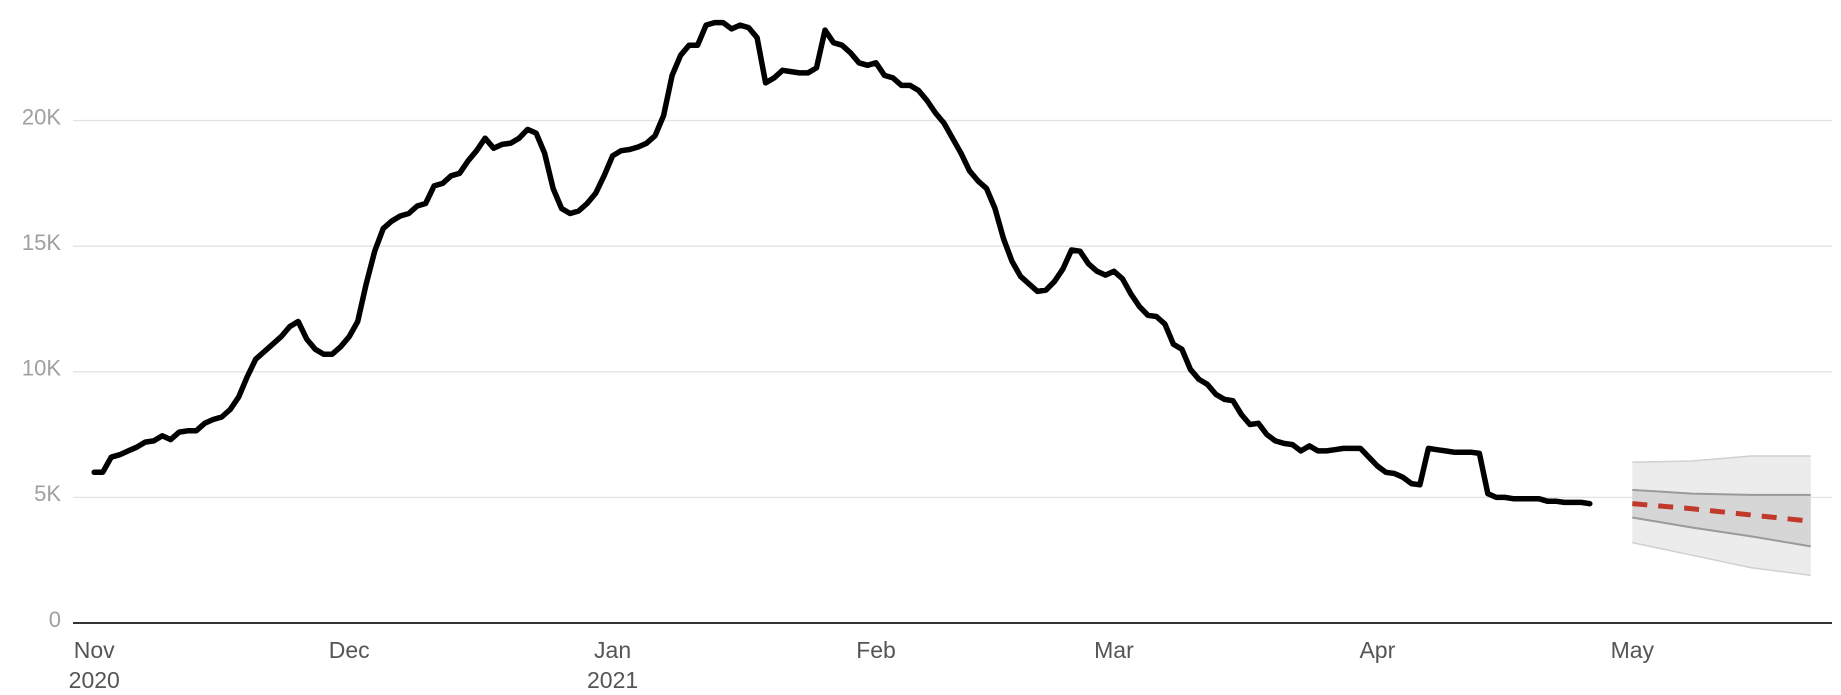  Describe the element at coordinates (1722, 512) in the screenshot. I see `forecast-median` at that location.